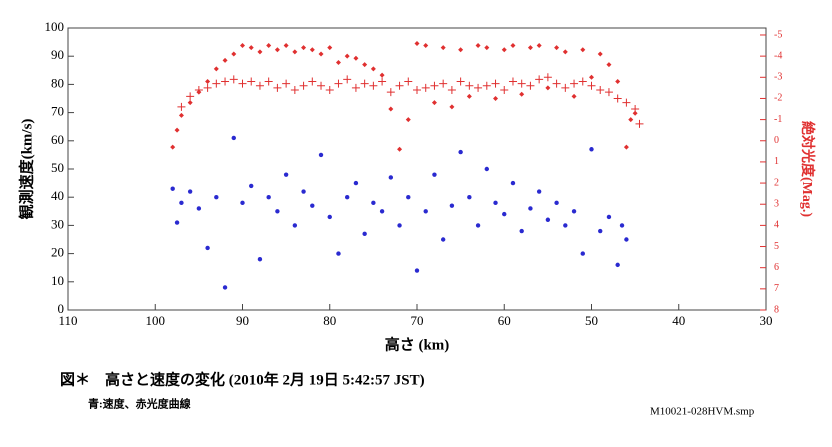 The height and width of the screenshot is (447, 832). What do you see at coordinates (242, 379) in the screenshot?
I see `chart-title: 図＊ 高さと速度の変化 (2010年 2月 19日 5:42:57 JST)` at bounding box center [242, 379].